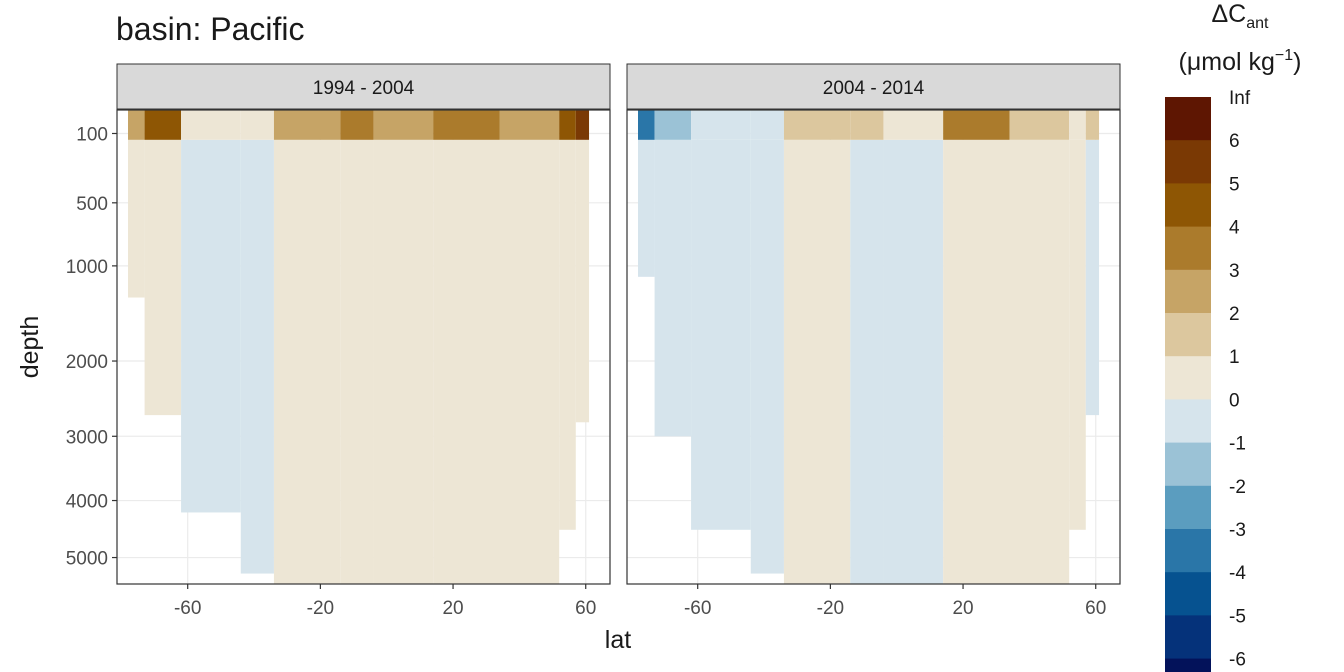 Image resolution: width=1344 pixels, height=672 pixels. Describe the element at coordinates (1237, 616) in the screenshot. I see `legend-label: -5` at that location.